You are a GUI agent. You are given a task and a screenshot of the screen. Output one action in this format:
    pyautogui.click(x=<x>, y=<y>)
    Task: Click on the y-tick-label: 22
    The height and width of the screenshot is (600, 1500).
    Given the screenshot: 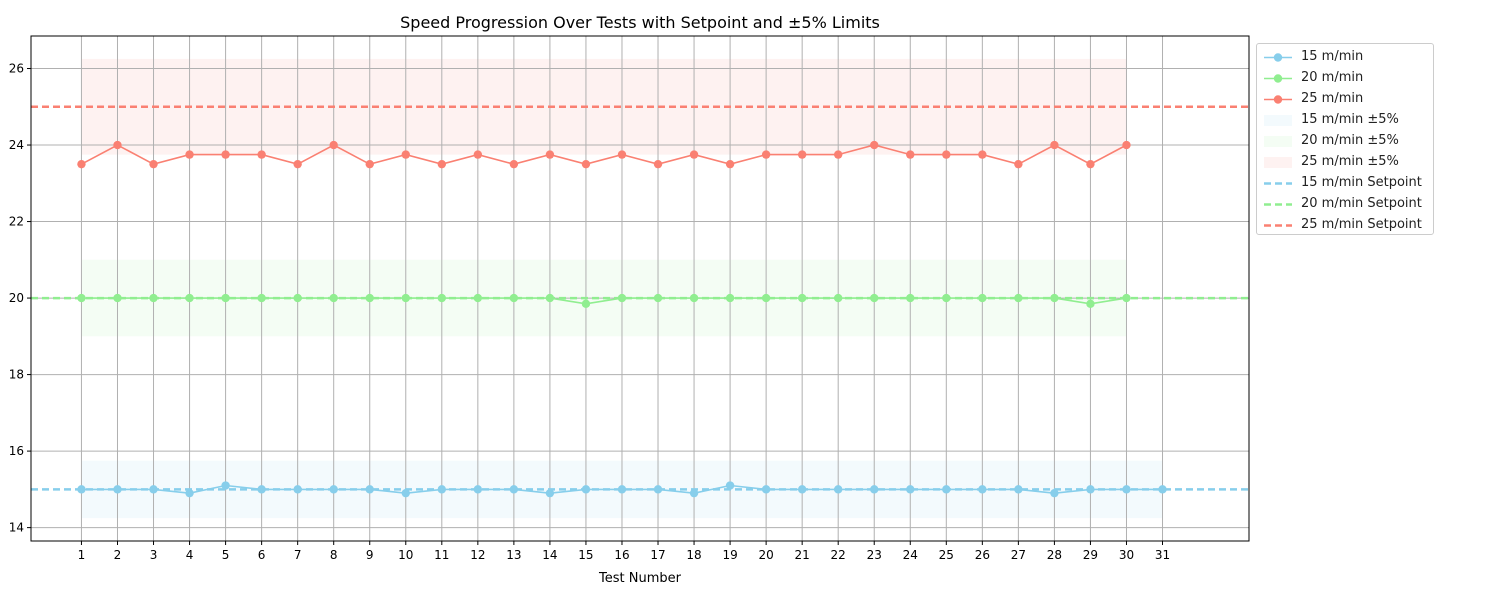 What is the action you would take?
    pyautogui.click(x=16, y=222)
    